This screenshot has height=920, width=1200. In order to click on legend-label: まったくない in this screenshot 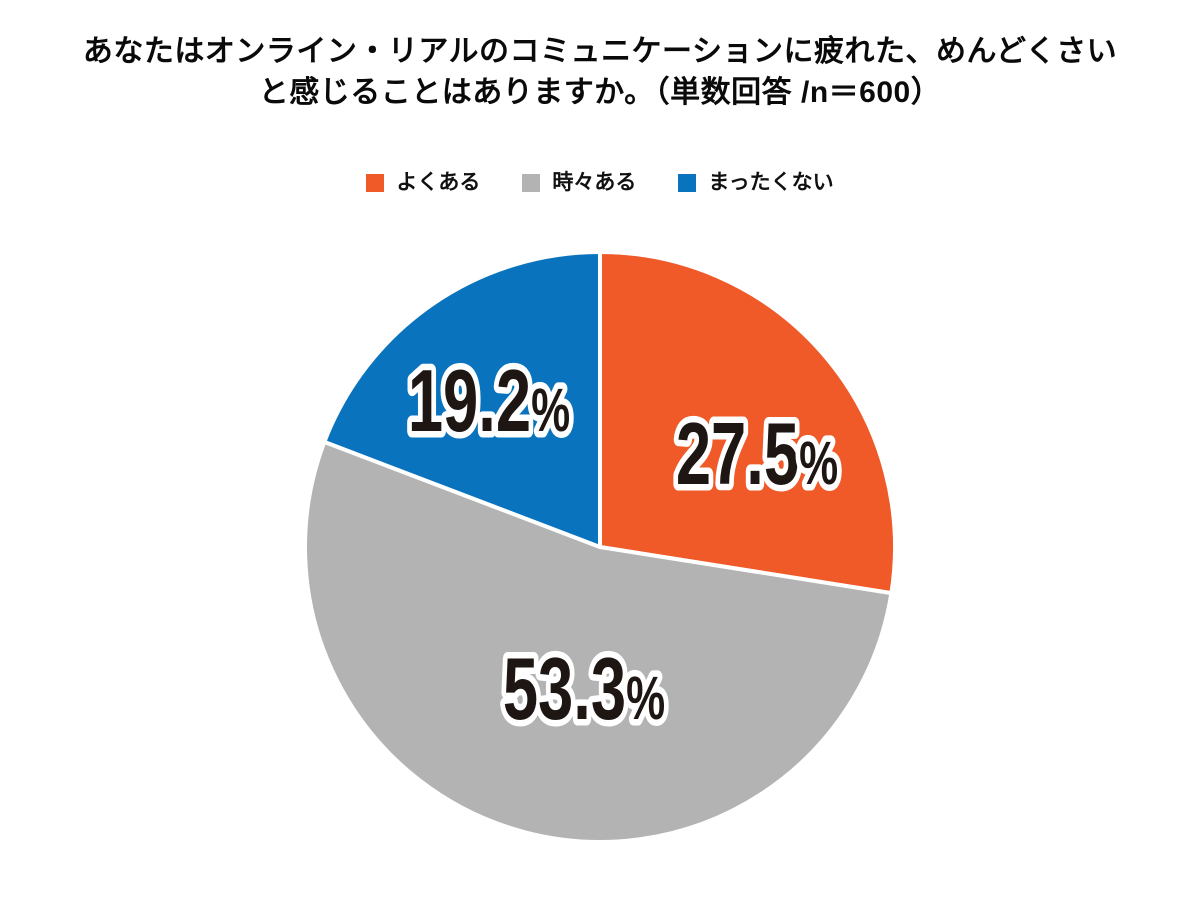, I will do `click(771, 182)`.